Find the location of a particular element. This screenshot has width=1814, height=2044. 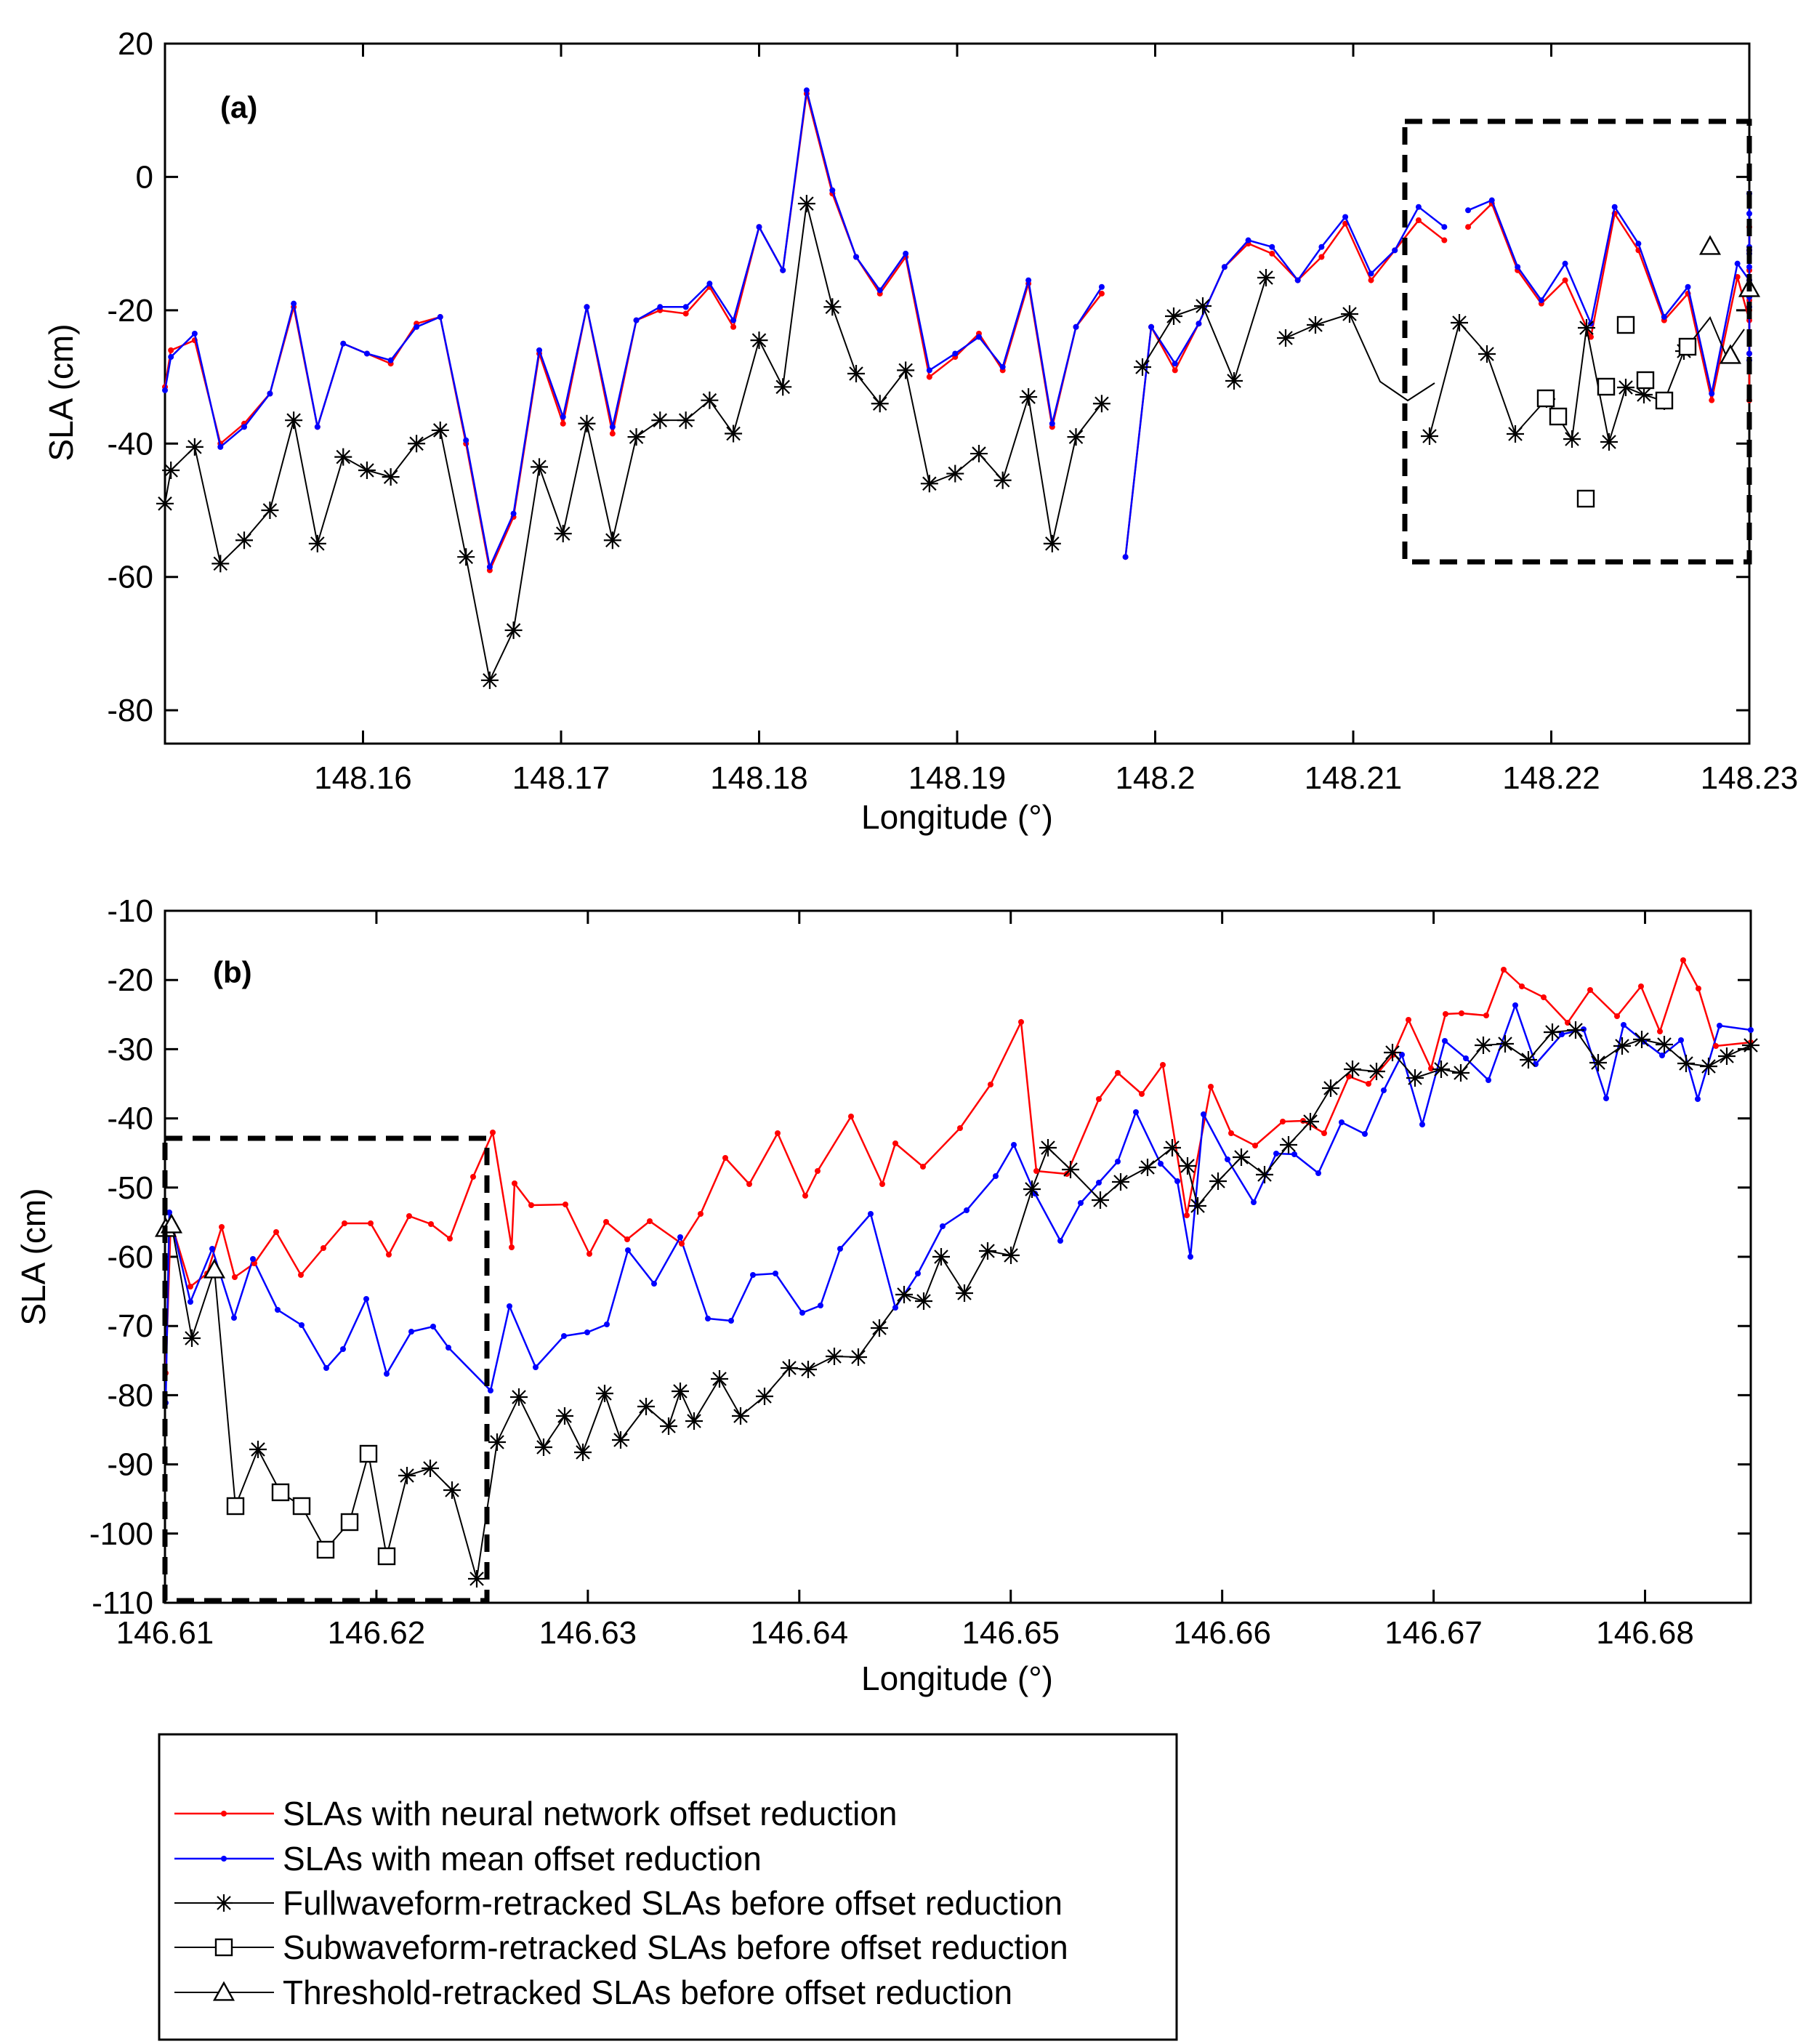

panel-b-subwaveform-marker is located at coordinates (387, 1556).